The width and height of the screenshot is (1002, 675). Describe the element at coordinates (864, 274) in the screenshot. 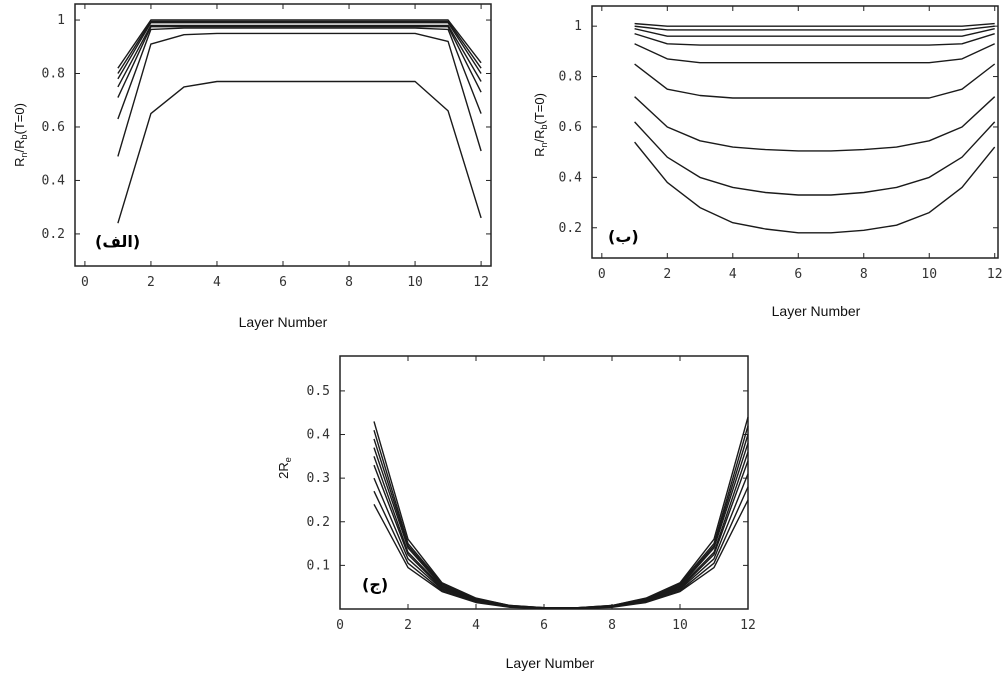

I see `x-tick-label-b-4: 8` at that location.